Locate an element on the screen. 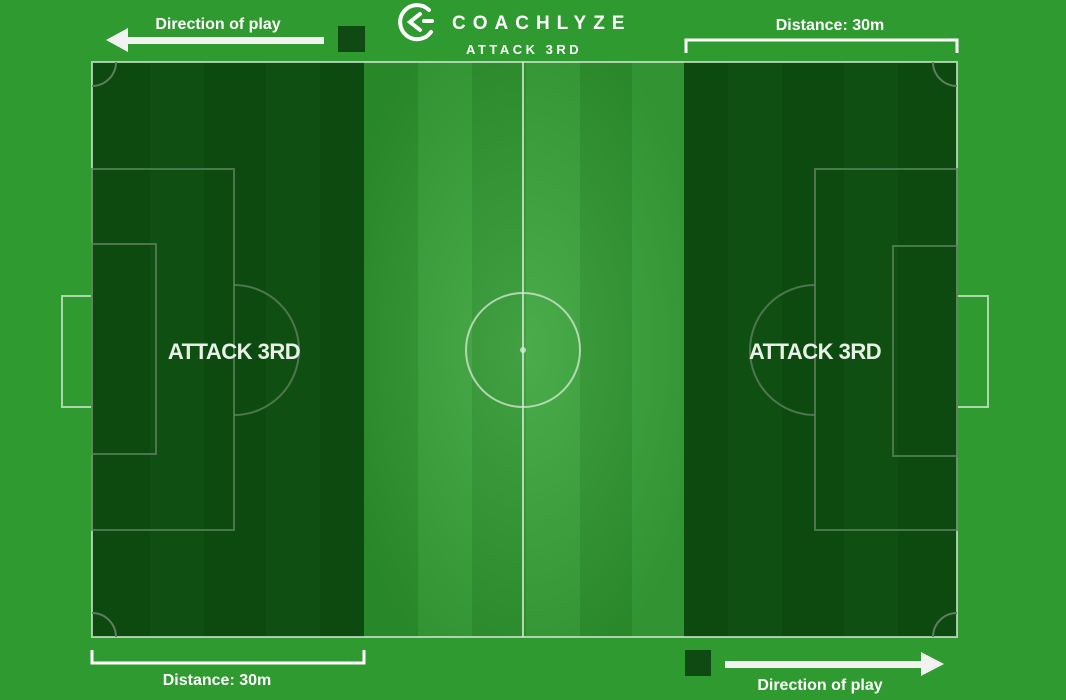  attack-label-left: ATTACK 3RD is located at coordinates (234, 351).